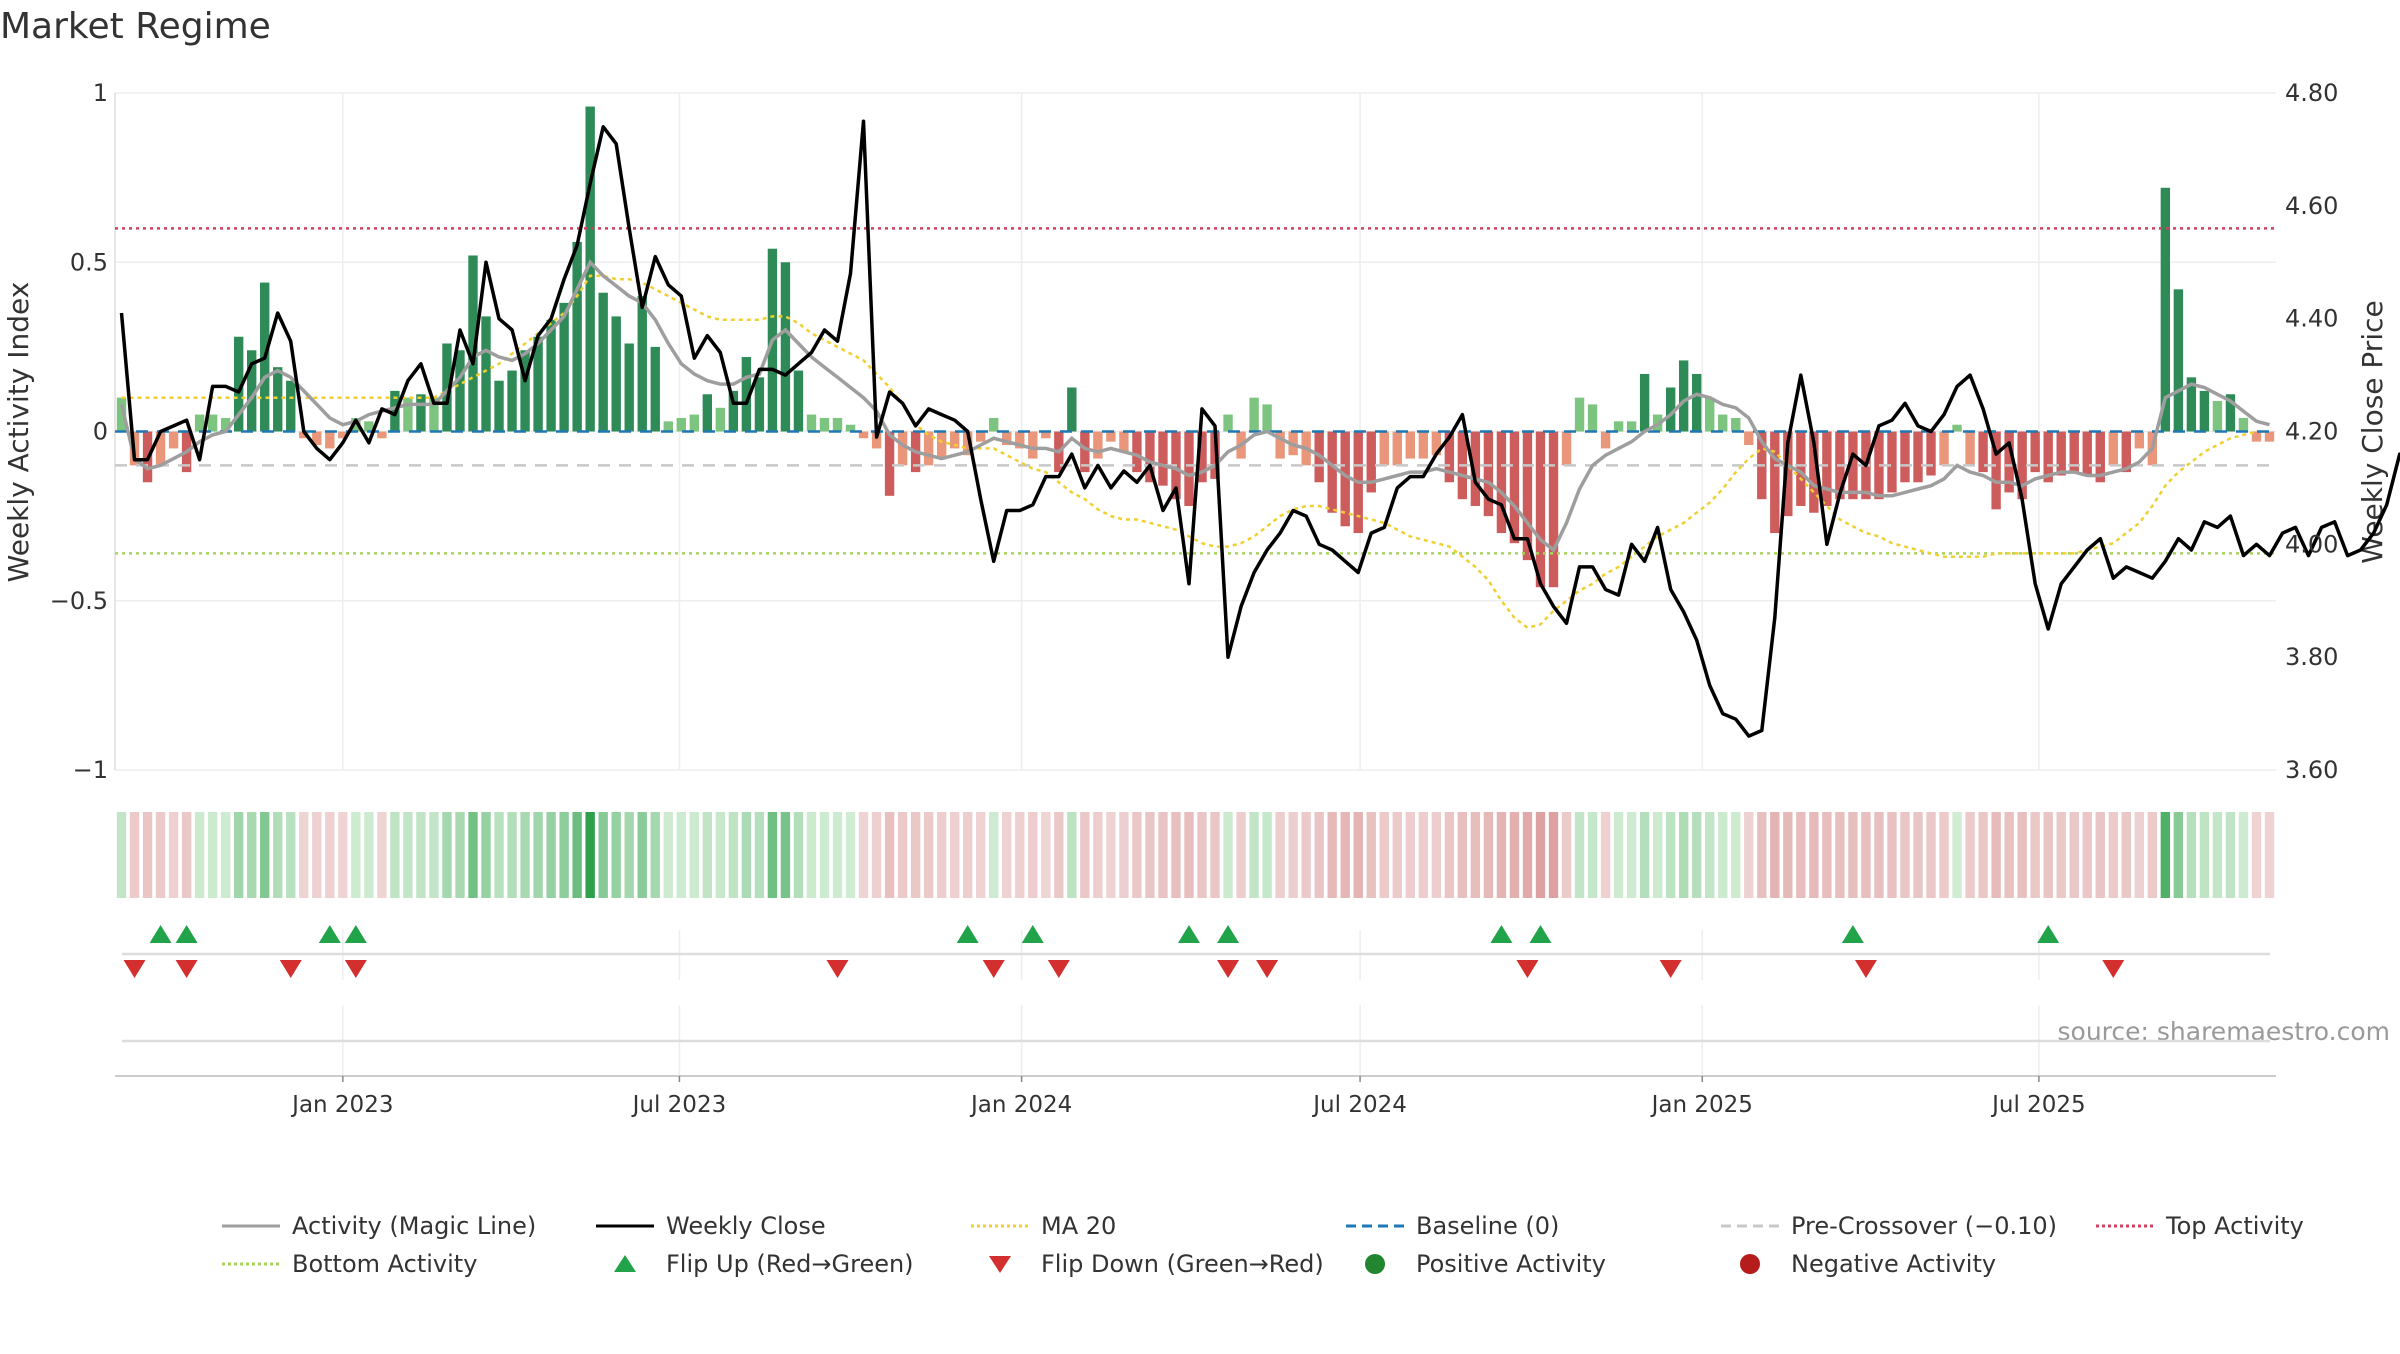  I want to click on y-tick-right: 4.80, so click(2311, 93).